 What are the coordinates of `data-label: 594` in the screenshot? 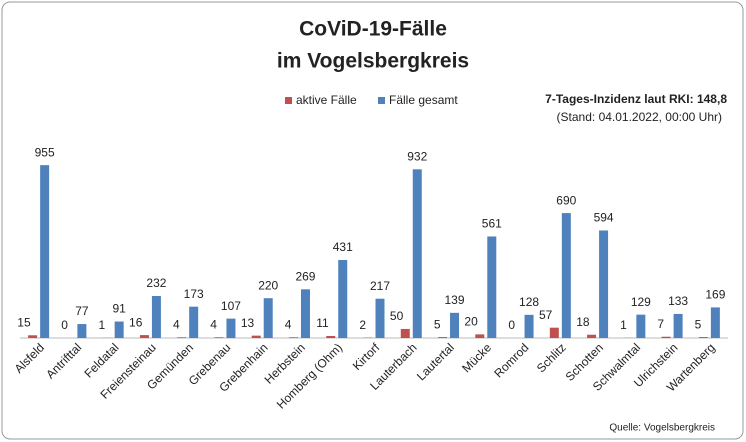 It's located at (604, 218).